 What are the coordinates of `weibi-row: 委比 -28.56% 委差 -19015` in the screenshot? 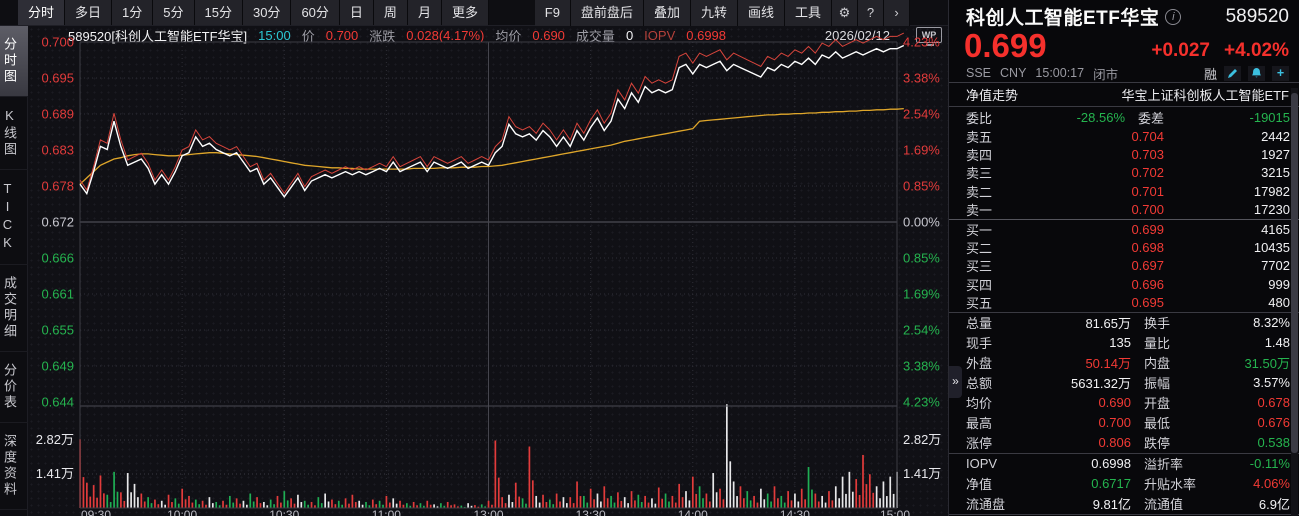 It's located at (1124, 117).